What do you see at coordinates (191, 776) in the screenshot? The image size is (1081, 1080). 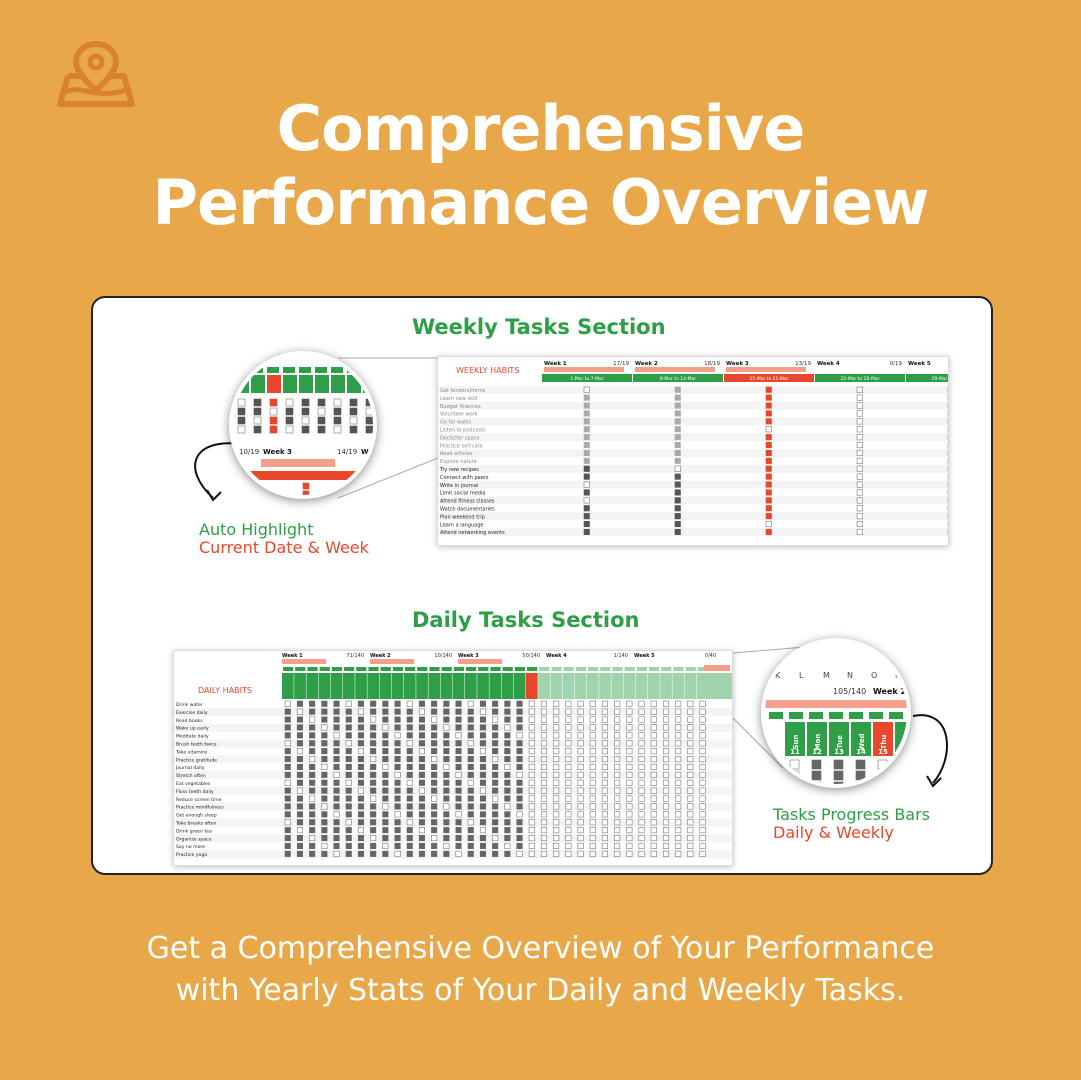 I see `daily-habit-label: Stretch often` at bounding box center [191, 776].